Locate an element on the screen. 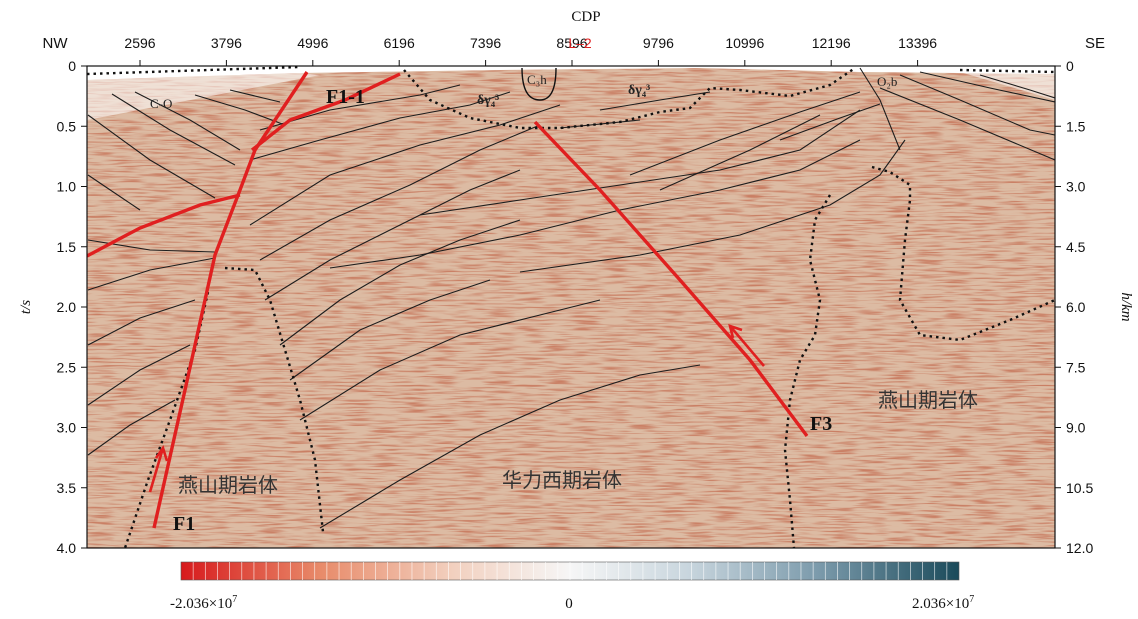 This screenshot has width=1138, height=619. right-tick-label: 7.5 is located at coordinates (1076, 367).